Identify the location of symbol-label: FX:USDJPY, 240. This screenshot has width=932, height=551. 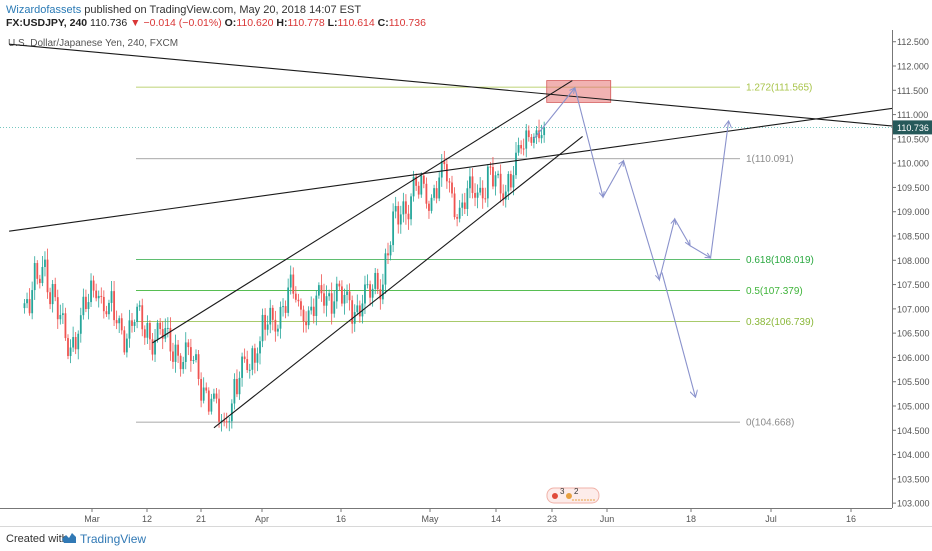
(47, 23).